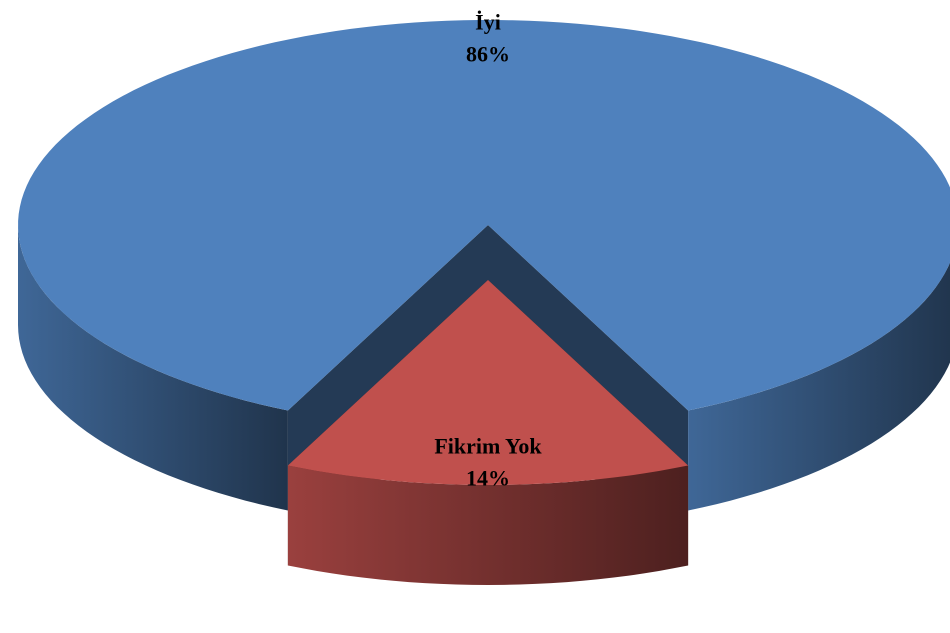 This screenshot has height=633, width=950. Describe the element at coordinates (488, 54) in the screenshot. I see `data-label-value: 86%` at that location.